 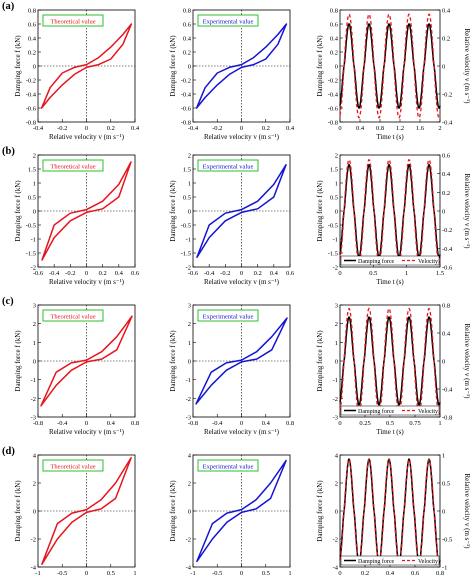 What do you see at coordinates (35, 456) in the screenshot?
I see `y-tick-label: 4` at bounding box center [35, 456].